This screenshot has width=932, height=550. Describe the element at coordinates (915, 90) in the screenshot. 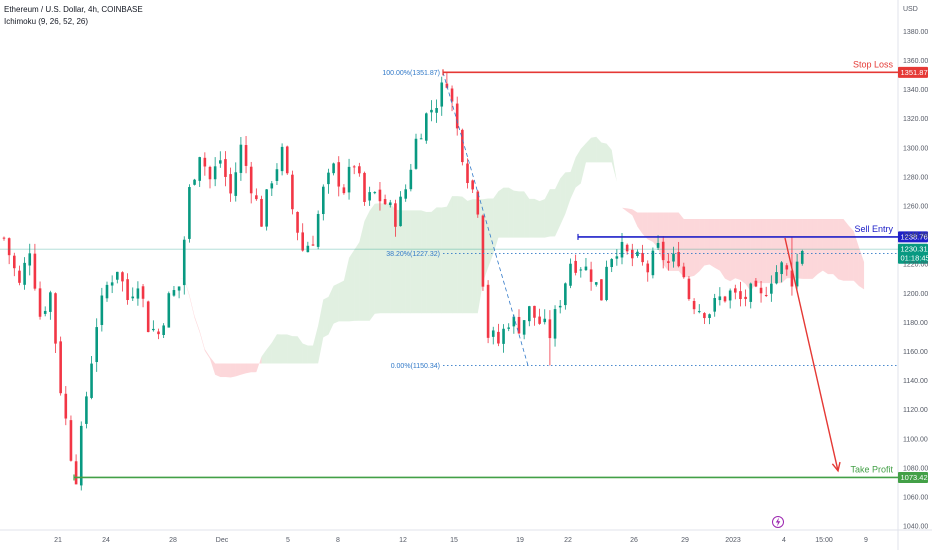

I see `price-tick-label: 1340.00` at that location.